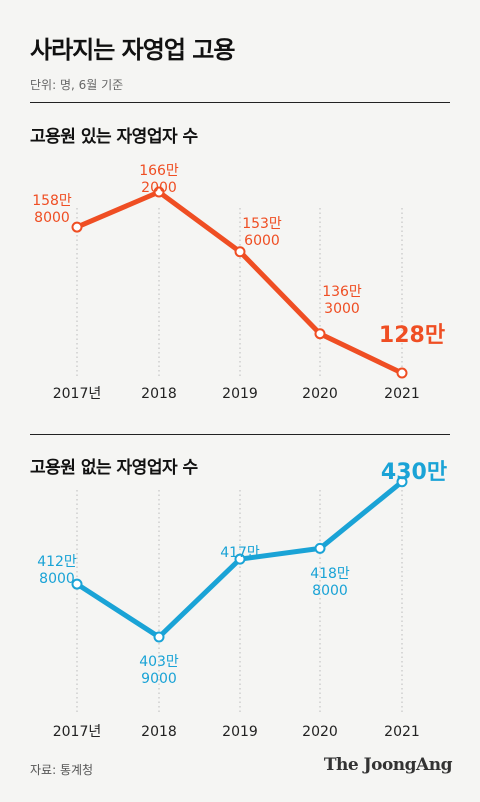 The width and height of the screenshot is (480, 802). I want to click on data-label: 430만, so click(414, 472).